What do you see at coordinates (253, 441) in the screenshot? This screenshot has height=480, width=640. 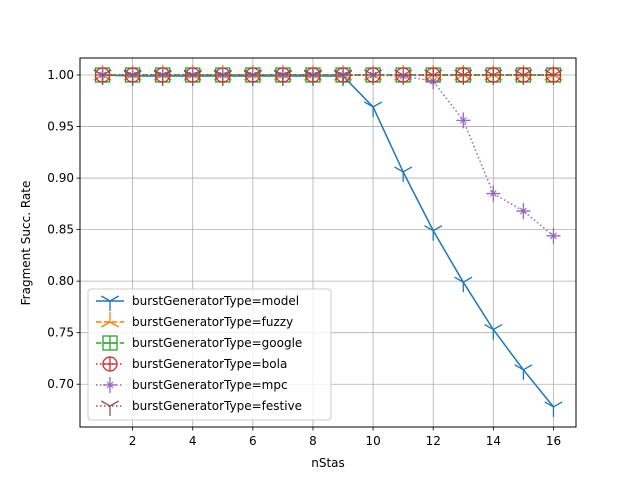 I see `x-tick-label: 6` at bounding box center [253, 441].